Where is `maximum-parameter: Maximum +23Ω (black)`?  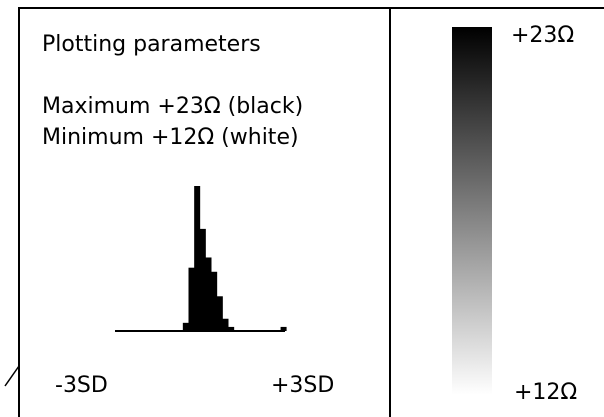 maximum-parameter: Maximum +23Ω (black) is located at coordinates (173, 106).